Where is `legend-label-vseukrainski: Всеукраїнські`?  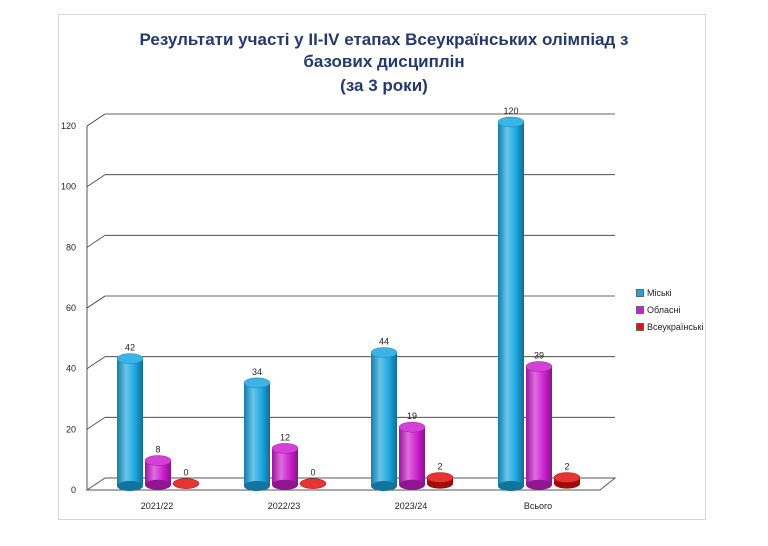 legend-label-vseukrainski: Всеукраїнські is located at coordinates (675, 326).